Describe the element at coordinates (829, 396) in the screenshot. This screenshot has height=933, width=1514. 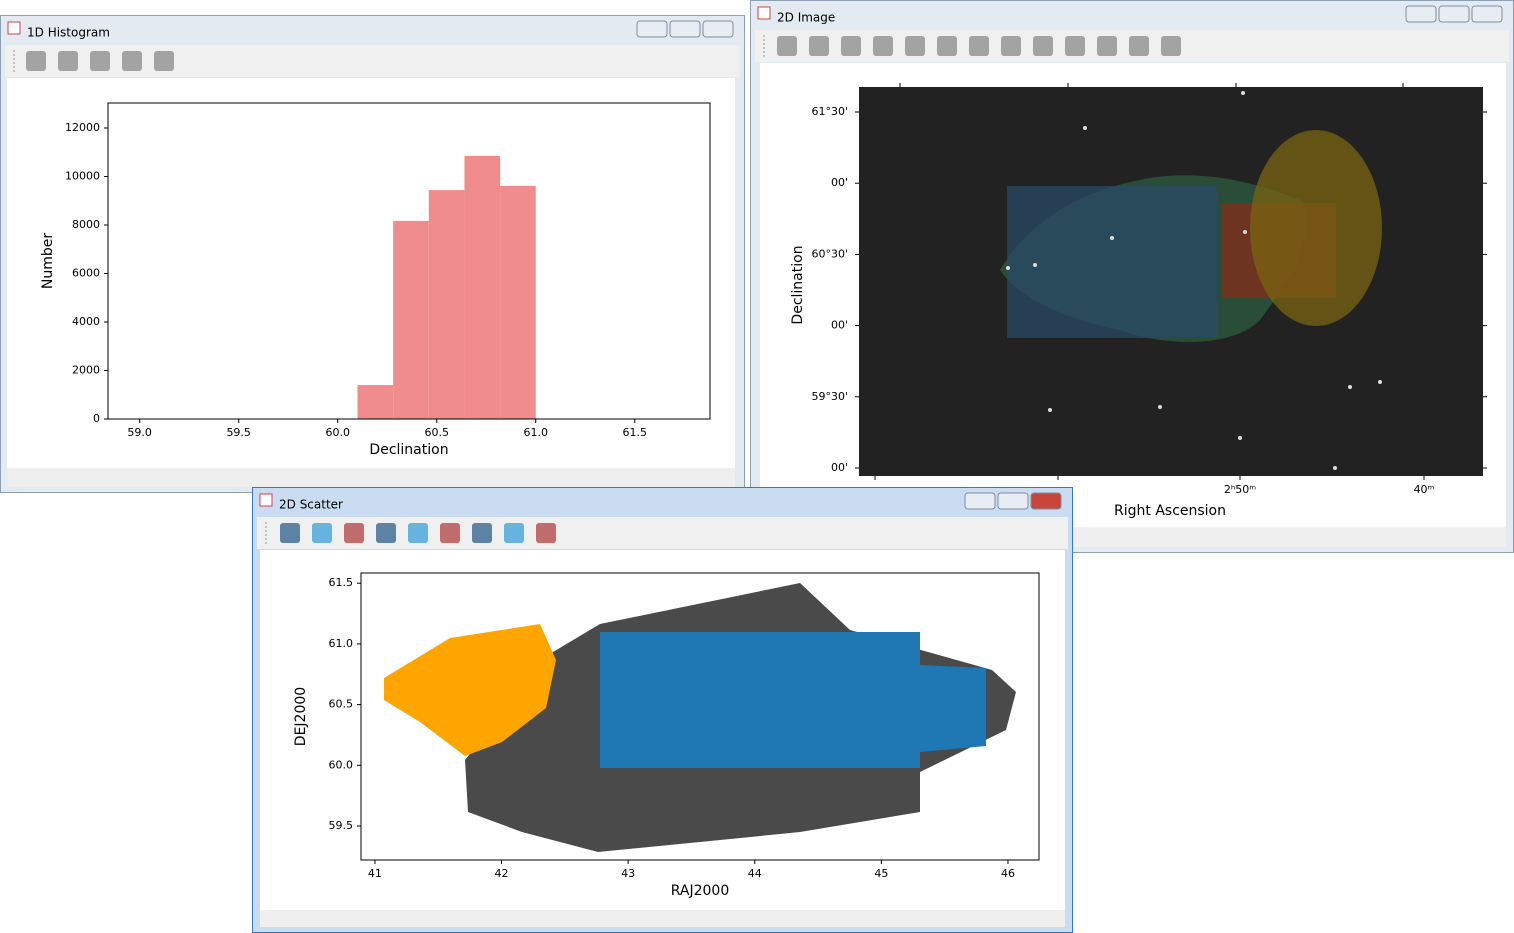
I see `y-tick-label: 59°30'` at that location.